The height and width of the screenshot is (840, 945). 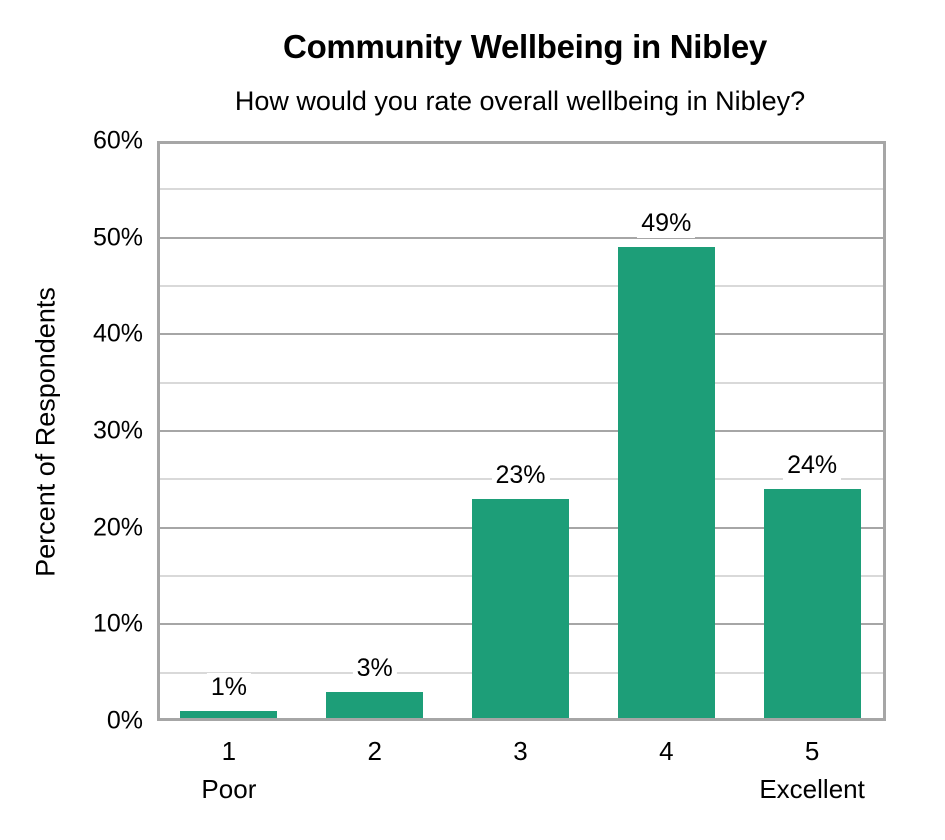 What do you see at coordinates (117, 333) in the screenshot?
I see `y-tick-label: 40%` at bounding box center [117, 333].